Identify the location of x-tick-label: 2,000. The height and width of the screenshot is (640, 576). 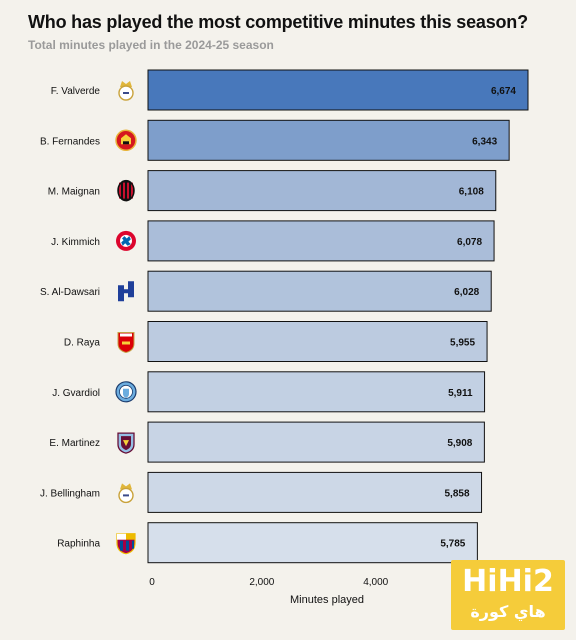
(261, 582).